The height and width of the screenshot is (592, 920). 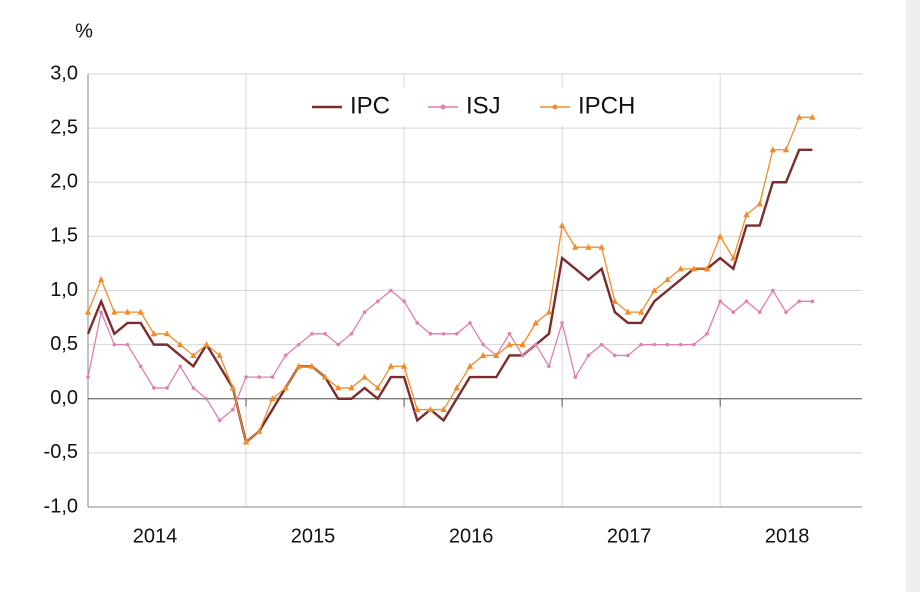 What do you see at coordinates (64, 127) in the screenshot?
I see `y-tick-label: 2,5` at bounding box center [64, 127].